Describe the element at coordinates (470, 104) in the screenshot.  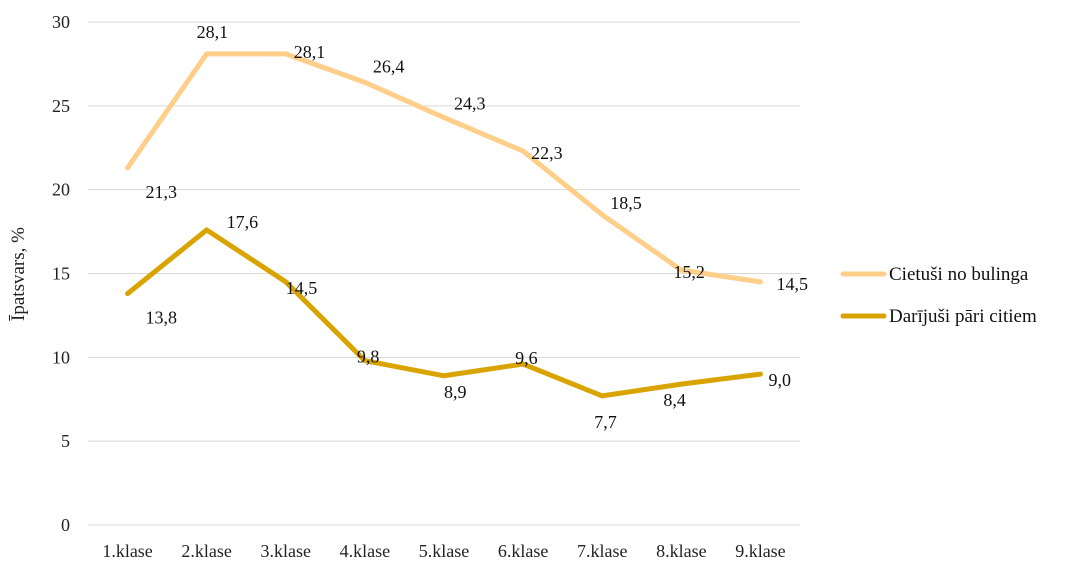
I see `data-label: 24,3` at that location.